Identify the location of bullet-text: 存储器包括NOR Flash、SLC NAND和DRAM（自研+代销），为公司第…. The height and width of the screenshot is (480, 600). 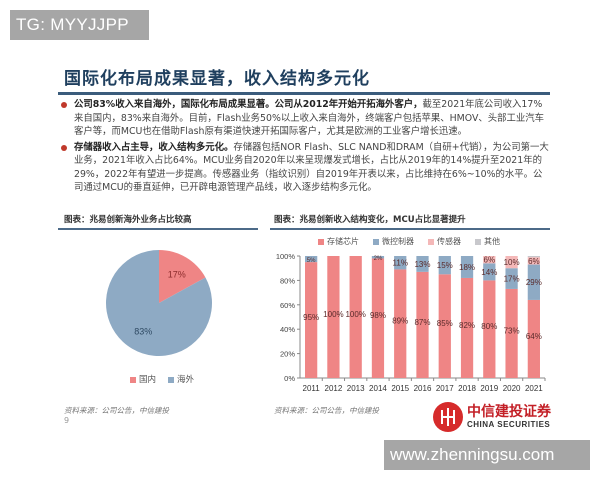
(311, 167).